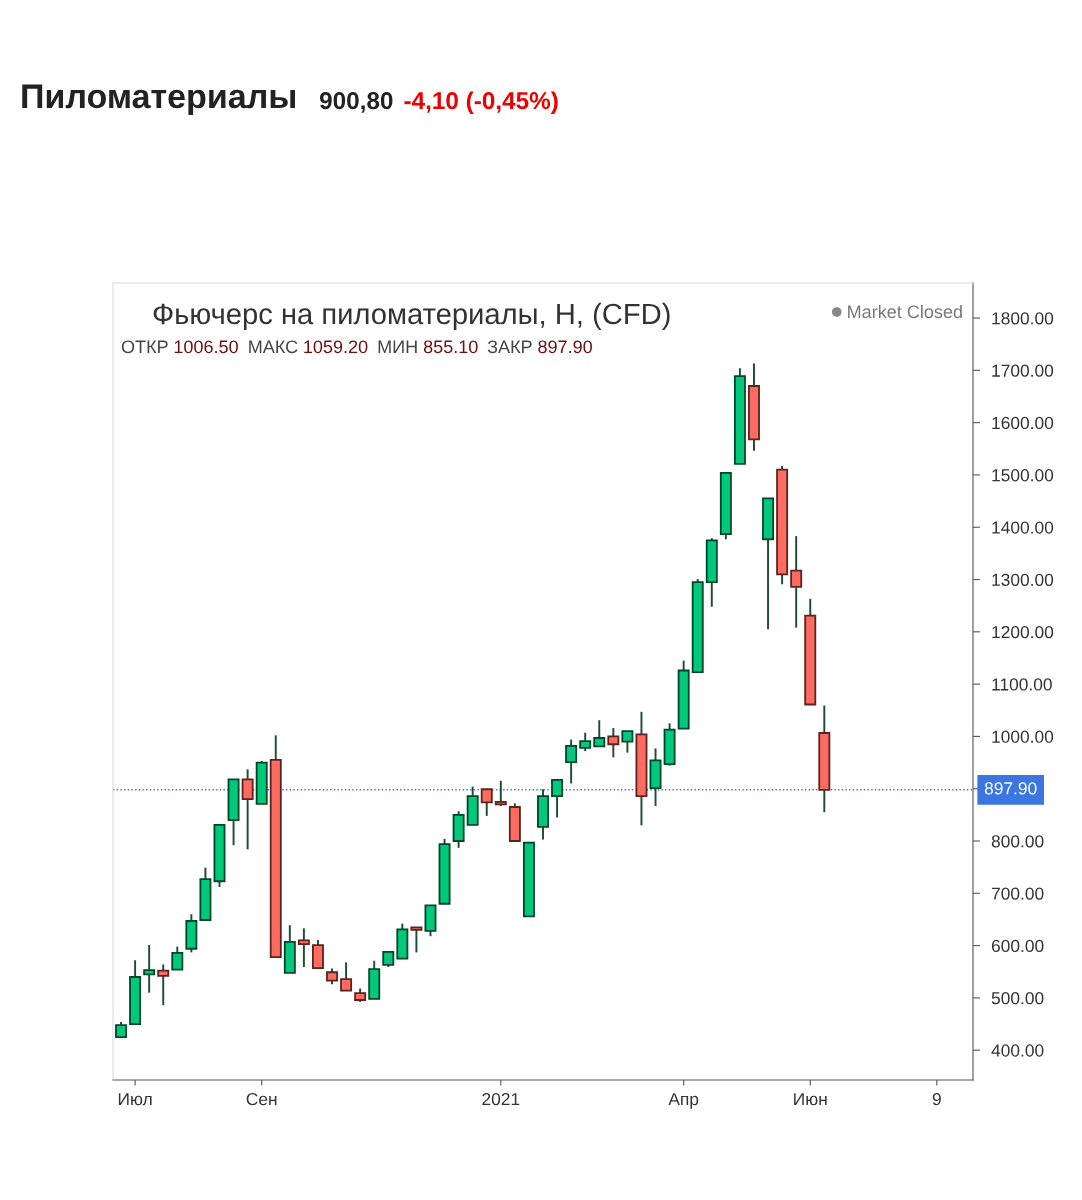 This screenshot has width=1082, height=1200. I want to click on y-tick-label: 1600.00, so click(1023, 423).